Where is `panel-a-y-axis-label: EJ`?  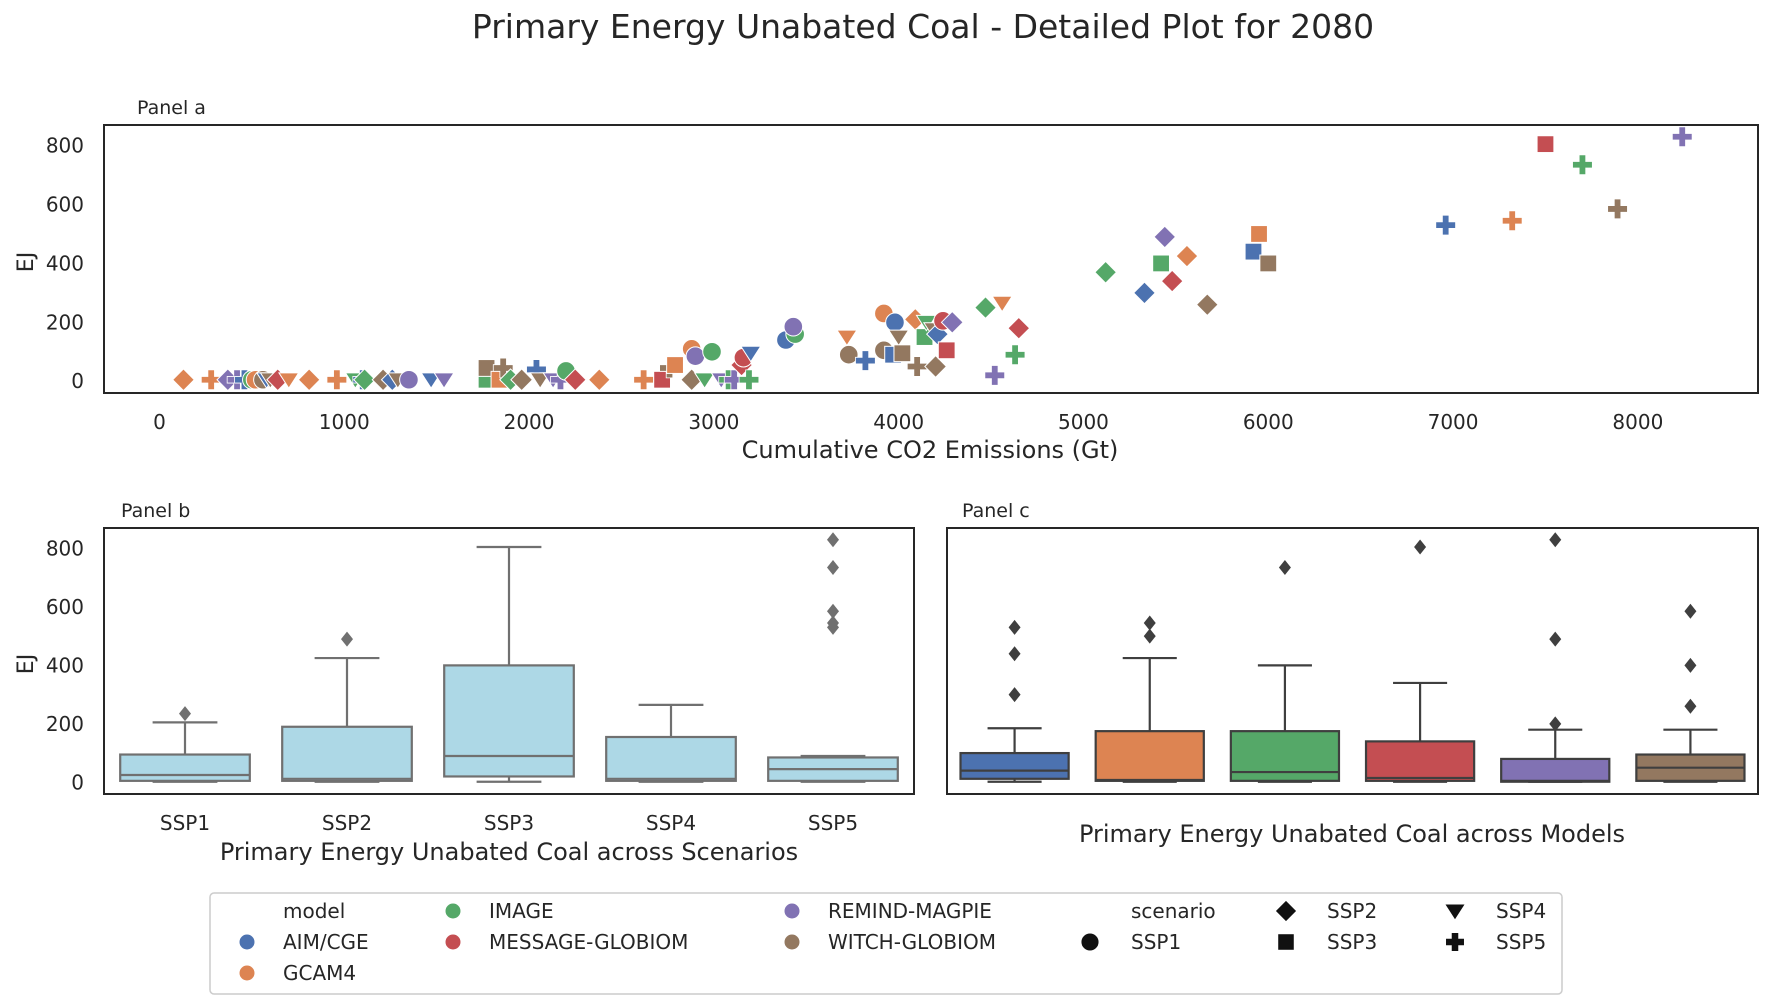
panel-a-y-axis-label: EJ is located at coordinates (26, 262).